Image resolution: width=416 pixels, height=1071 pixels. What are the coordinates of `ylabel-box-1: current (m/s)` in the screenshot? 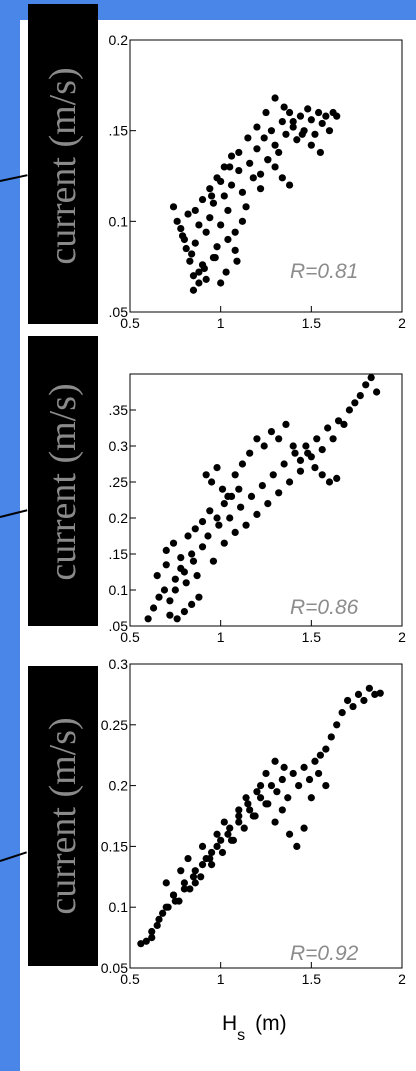 It's located at (63, 164).